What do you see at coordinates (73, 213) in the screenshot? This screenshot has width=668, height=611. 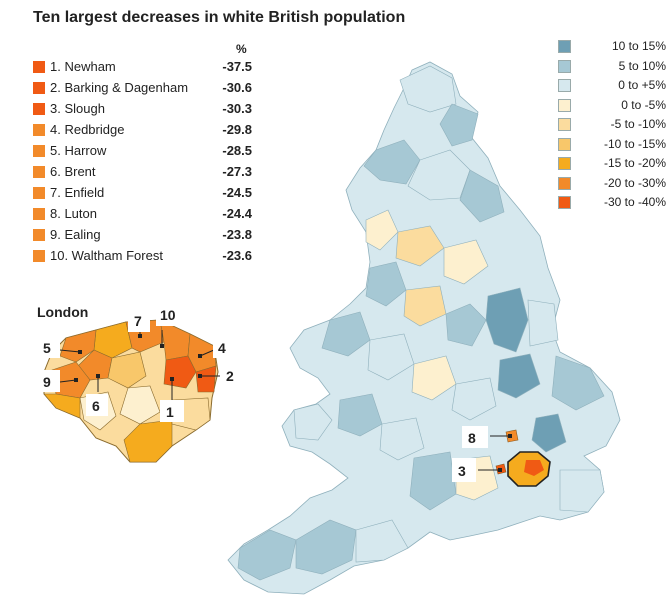 I see `ranking-label: 8. Luton` at bounding box center [73, 213].